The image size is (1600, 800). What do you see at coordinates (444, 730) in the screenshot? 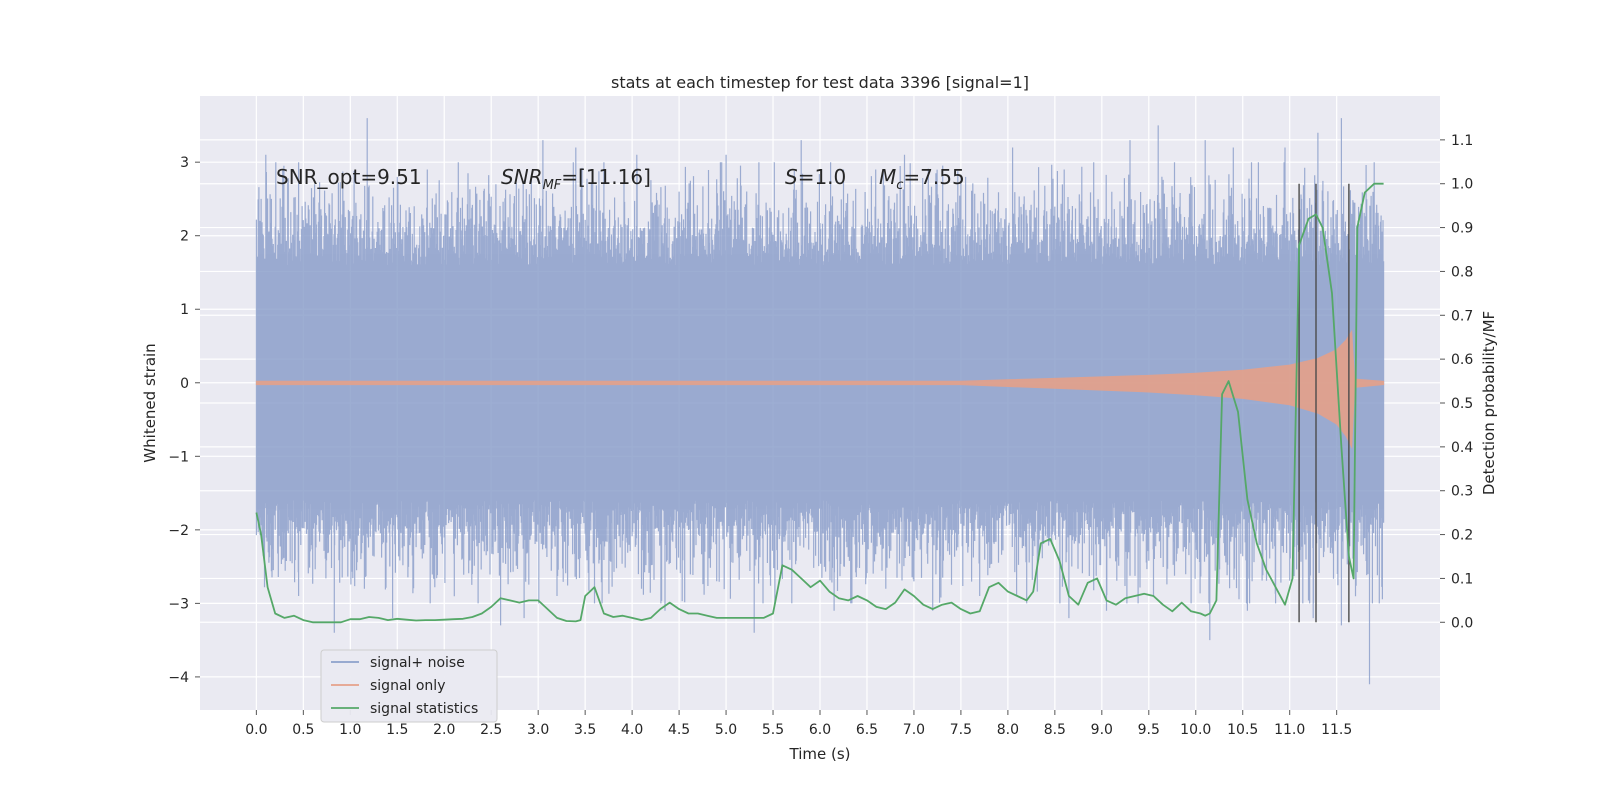
I see `x-tick-label: 2.0` at bounding box center [444, 730].